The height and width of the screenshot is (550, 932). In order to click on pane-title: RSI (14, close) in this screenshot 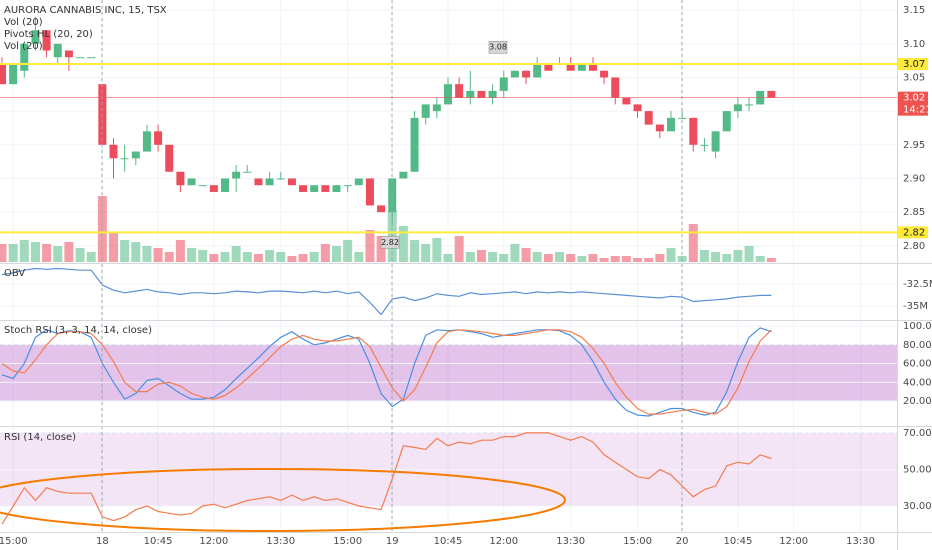, I will do `click(40, 437)`.